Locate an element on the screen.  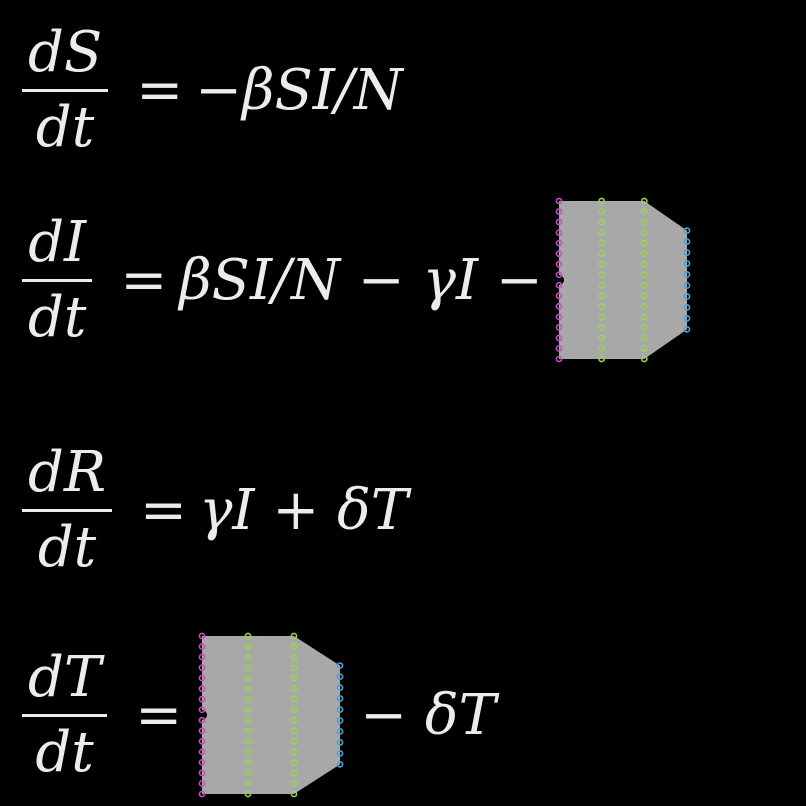
equation-dR: dR dt = γI + δT is located at coordinates (204, 510).